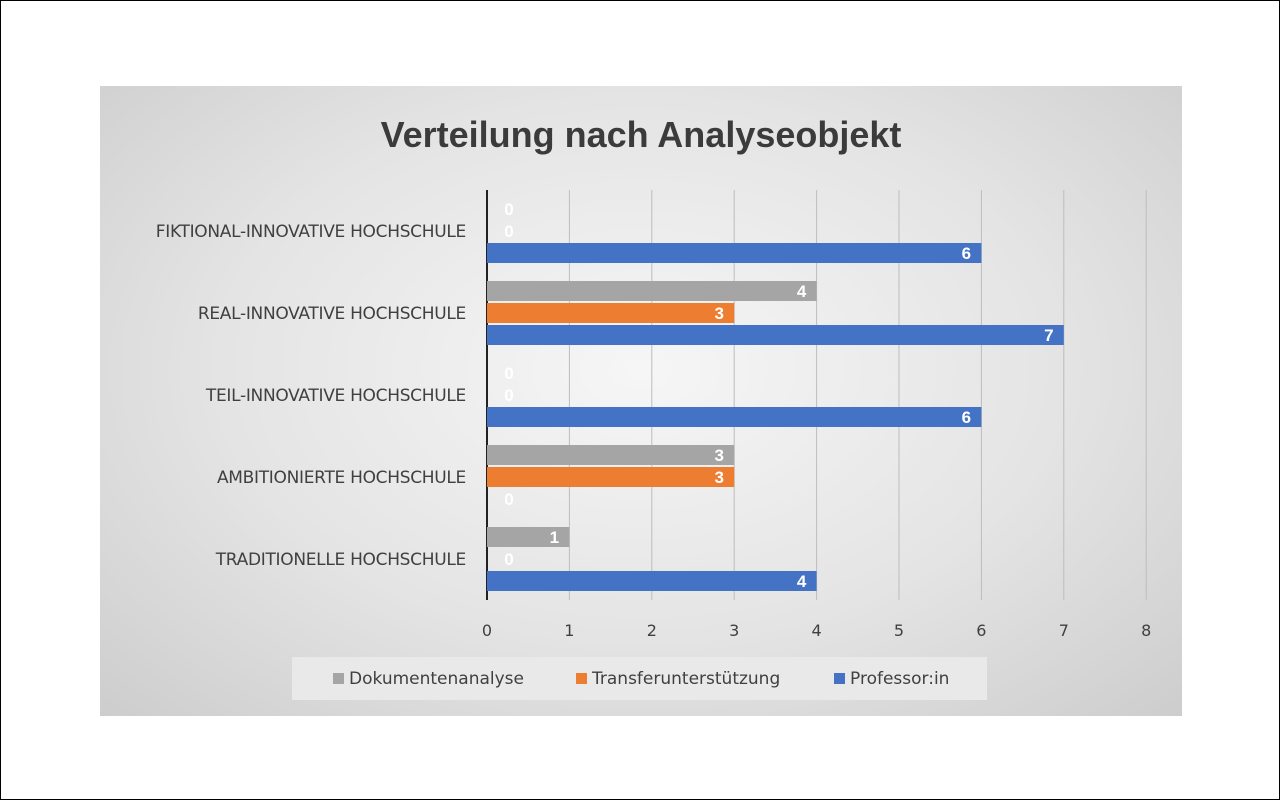  What do you see at coordinates (685, 679) in the screenshot?
I see `legend-entry: Transferunterstützung` at bounding box center [685, 679].